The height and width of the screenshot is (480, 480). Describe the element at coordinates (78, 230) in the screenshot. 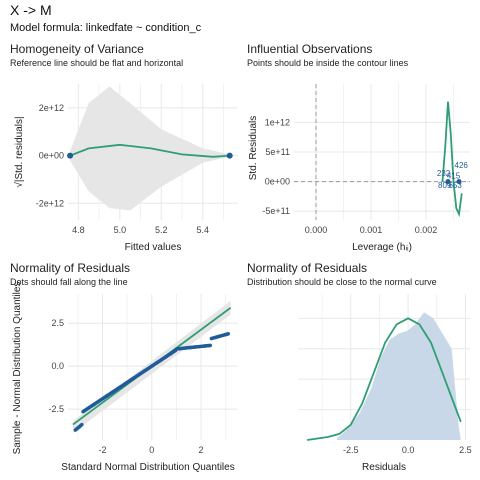

I see `x-tick-label: 4.8` at that location.